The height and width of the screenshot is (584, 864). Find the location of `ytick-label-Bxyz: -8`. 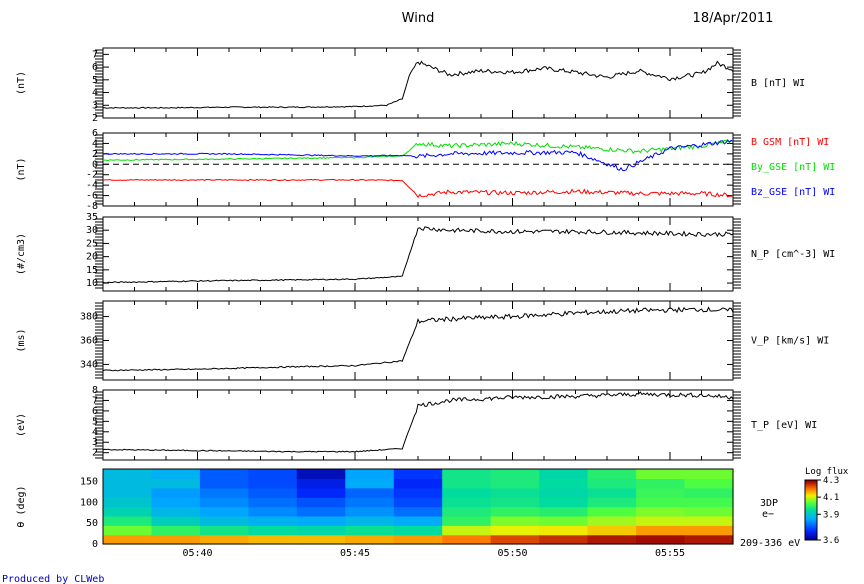

ytick-label-Bxyz: -8 is located at coordinates (92, 206).